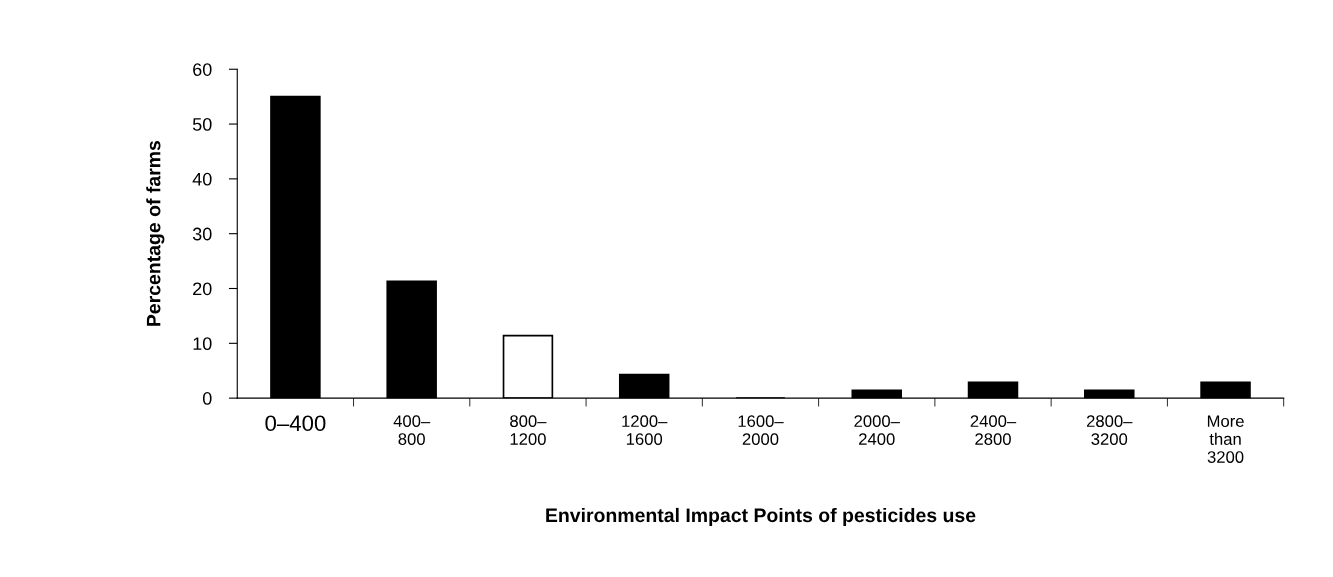  What do you see at coordinates (207, 398) in the screenshot?
I see `y-tick-label: 0` at bounding box center [207, 398].